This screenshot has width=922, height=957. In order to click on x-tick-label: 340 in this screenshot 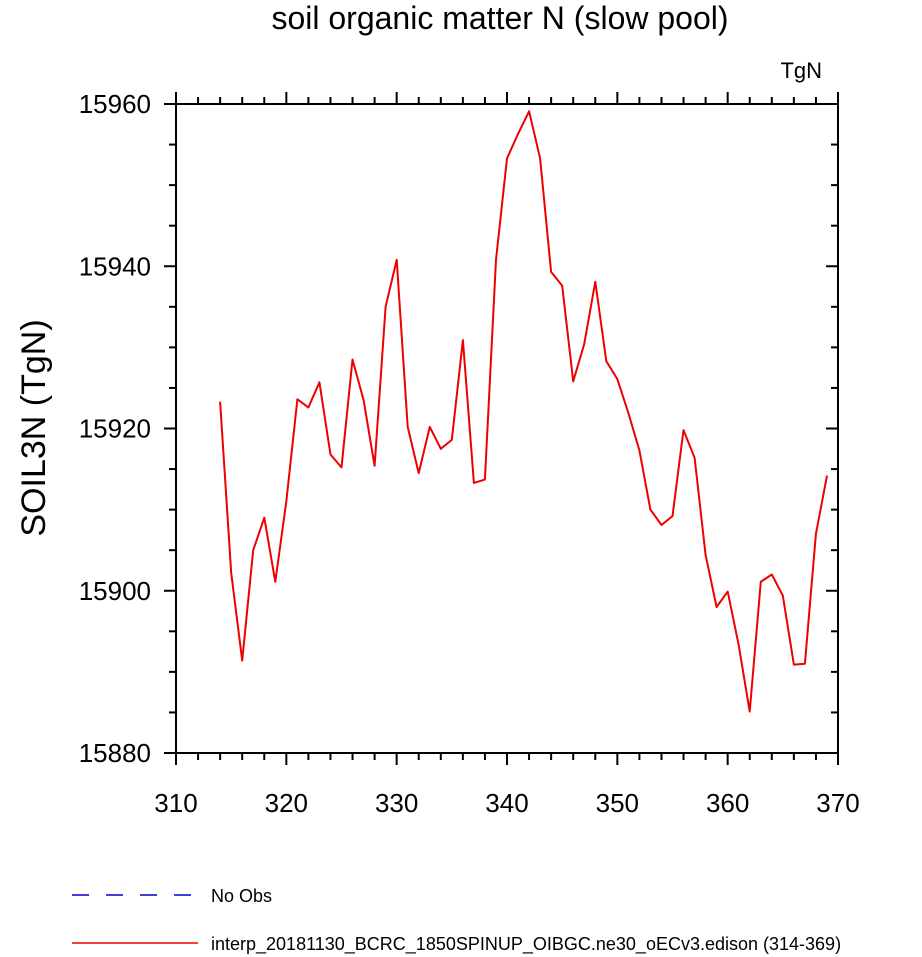, I will do `click(506, 803)`.